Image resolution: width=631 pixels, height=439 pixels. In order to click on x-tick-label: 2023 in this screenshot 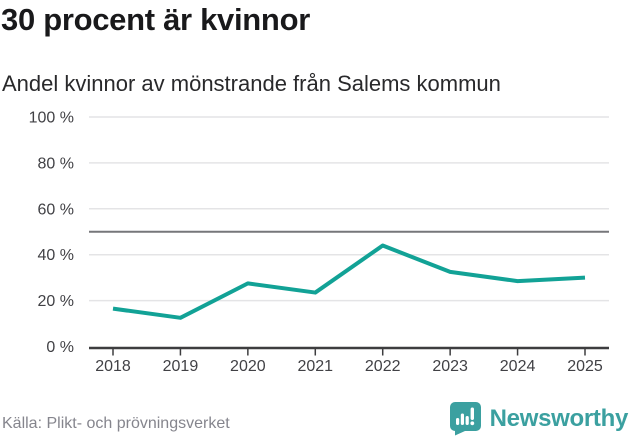, I will do `click(450, 366)`.